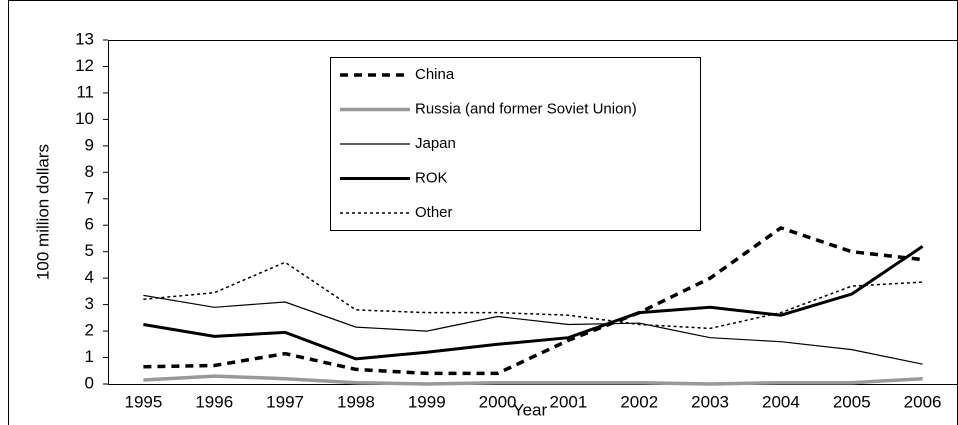 This screenshot has width=958, height=425. What do you see at coordinates (89, 356) in the screenshot?
I see `y-tick-label: 1` at bounding box center [89, 356].